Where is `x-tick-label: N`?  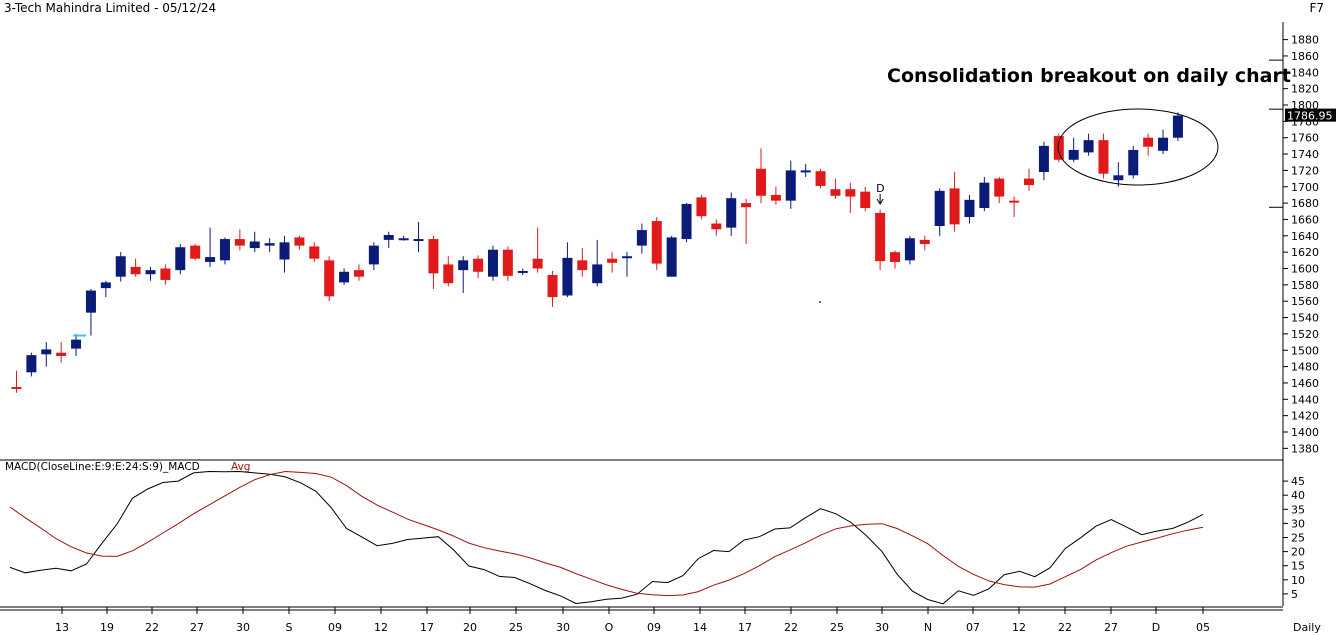
x-tick-label: N is located at coordinates (928, 627).